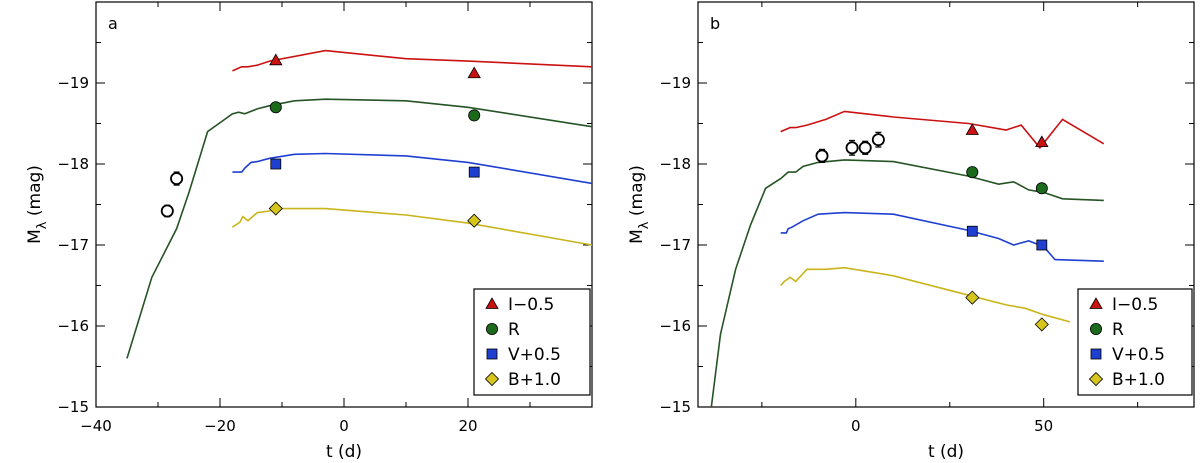 The width and height of the screenshot is (1200, 463). Describe the element at coordinates (220, 426) in the screenshot. I see `x-tick-label: −20` at that location.